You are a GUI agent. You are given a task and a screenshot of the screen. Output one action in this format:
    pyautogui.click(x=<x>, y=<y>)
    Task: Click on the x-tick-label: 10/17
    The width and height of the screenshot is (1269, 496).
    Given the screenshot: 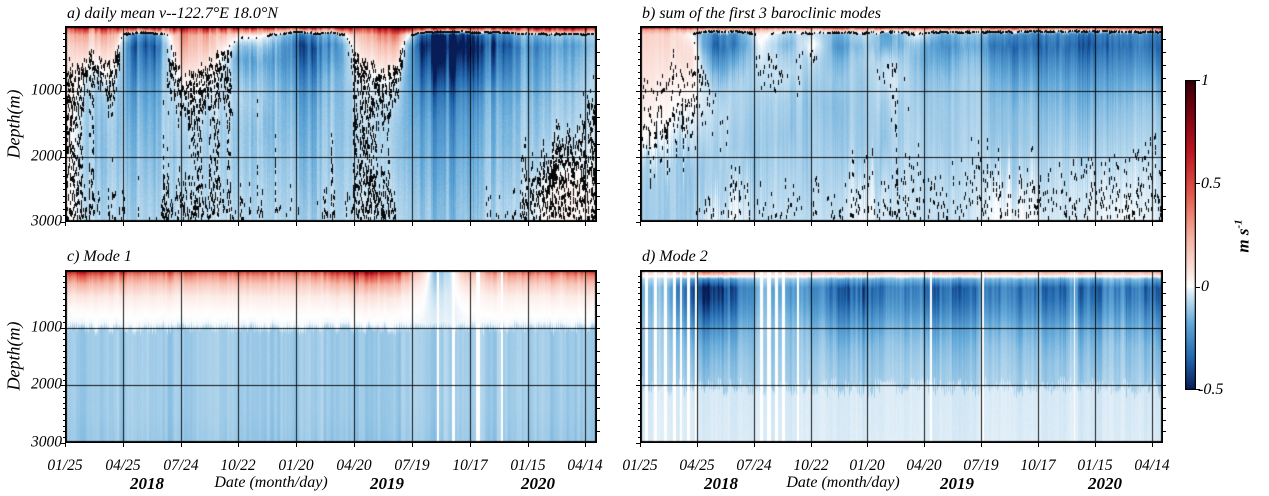 What is the action you would take?
    pyautogui.click(x=470, y=465)
    